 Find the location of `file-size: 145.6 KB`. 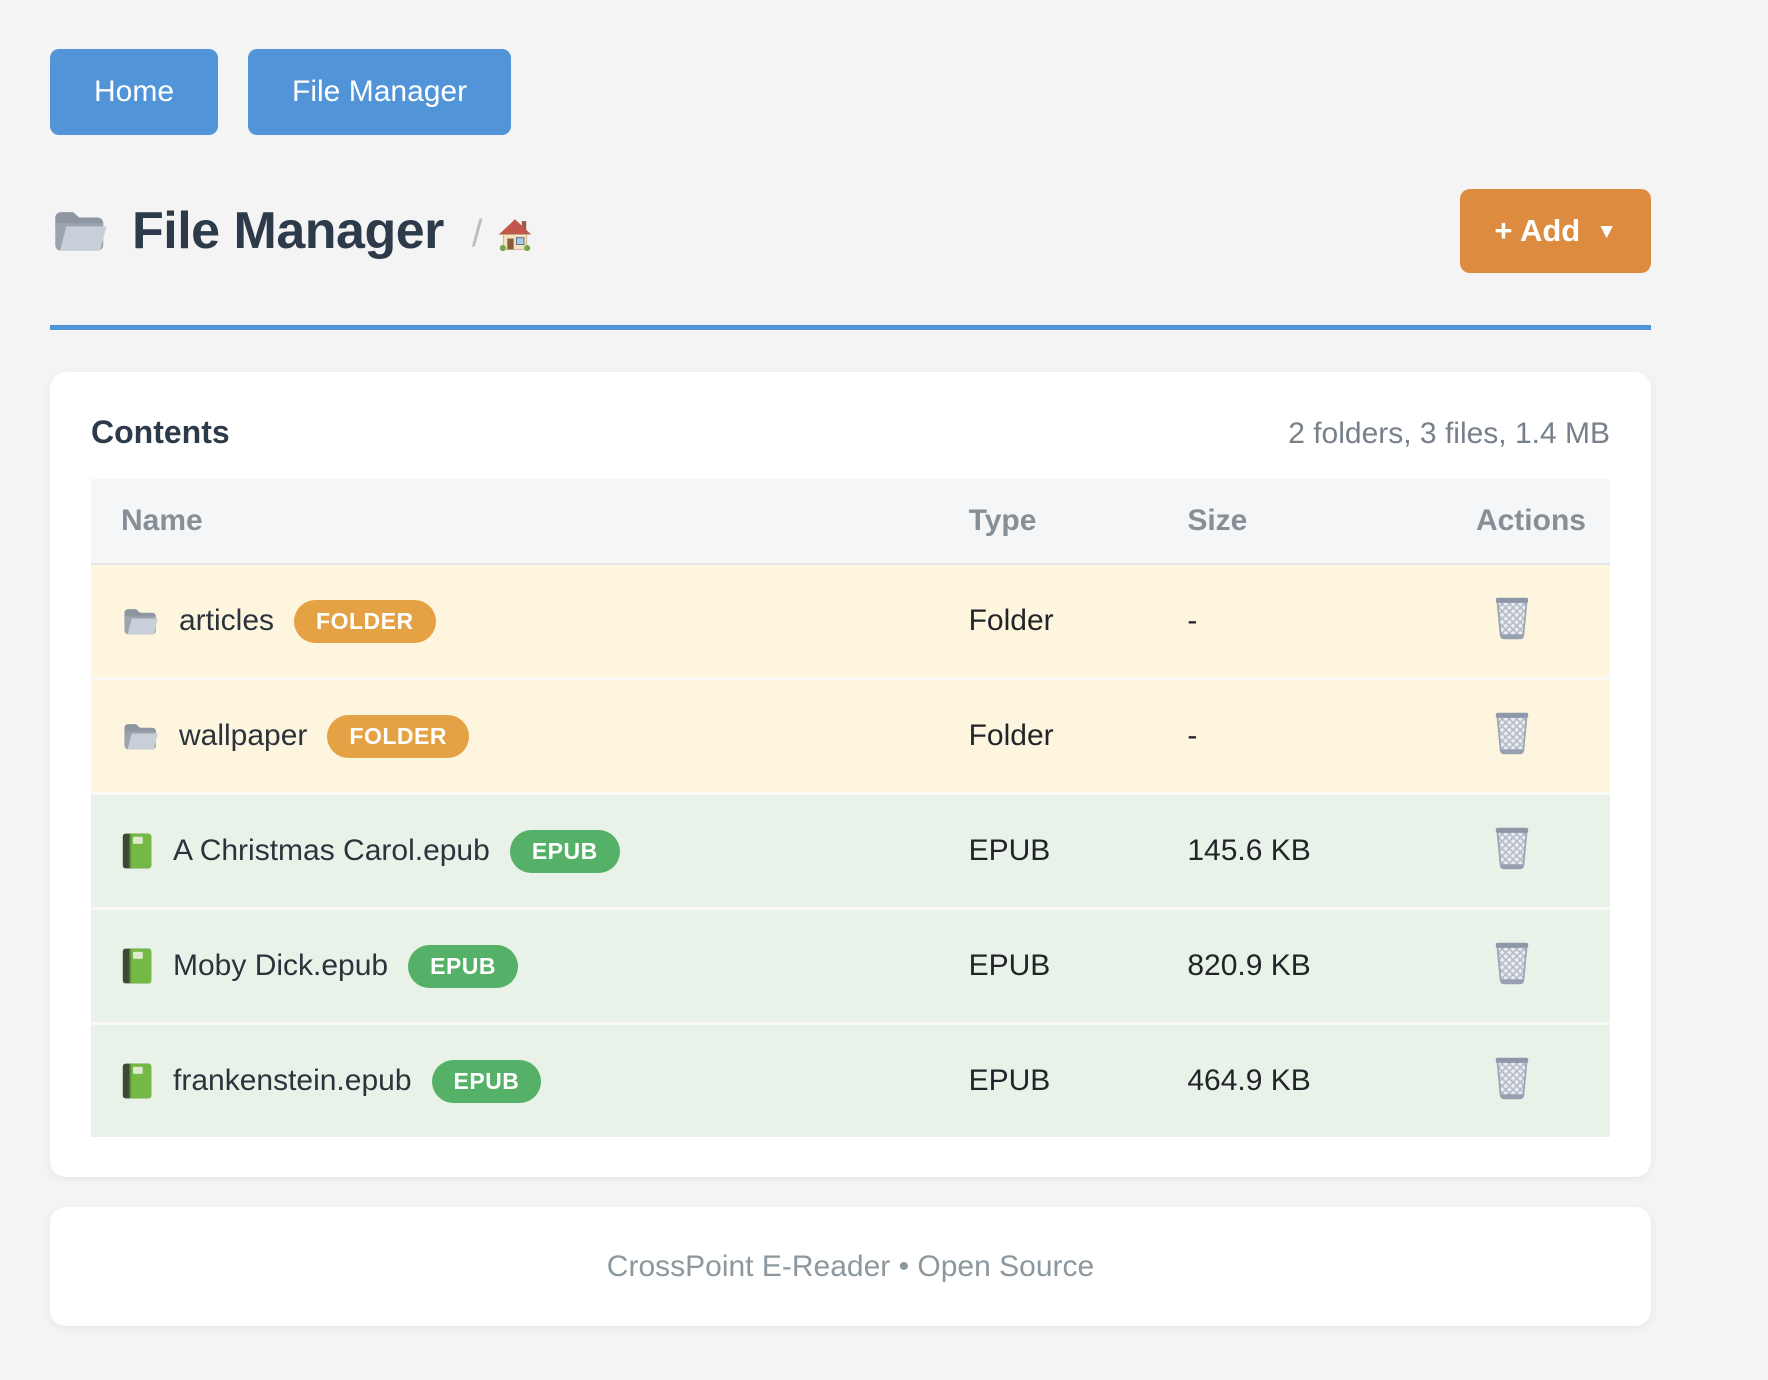

file-size: 145.6 KB is located at coordinates (1301, 850).